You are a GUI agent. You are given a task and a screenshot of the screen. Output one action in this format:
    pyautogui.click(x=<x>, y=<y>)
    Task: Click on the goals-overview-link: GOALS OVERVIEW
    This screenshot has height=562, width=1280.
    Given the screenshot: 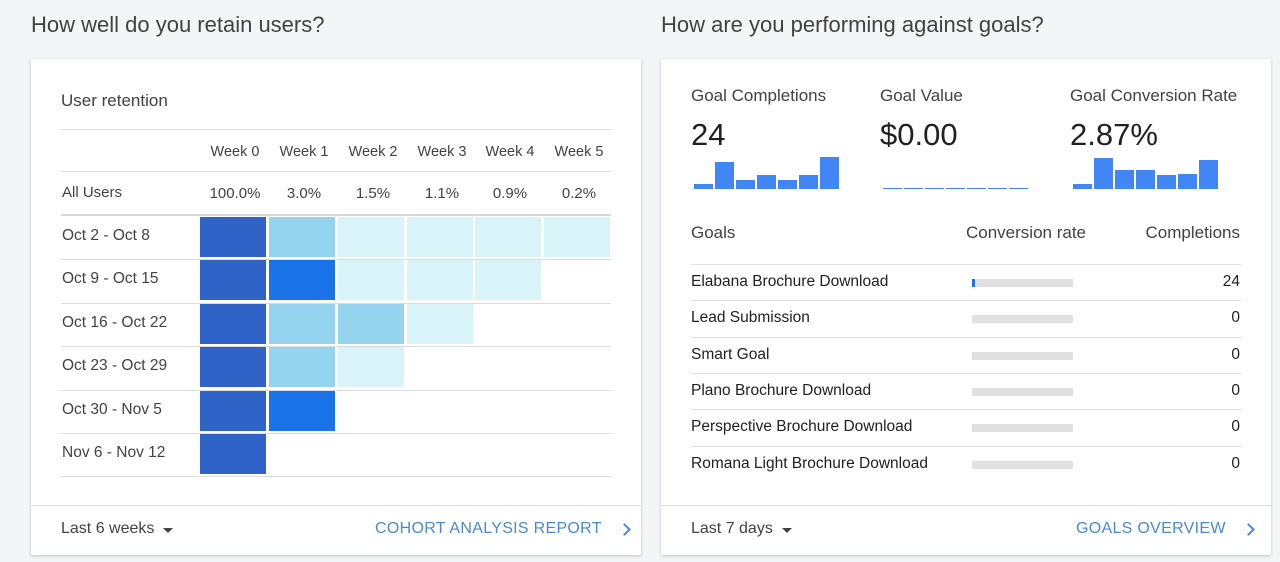 What is the action you would take?
    pyautogui.click(x=1165, y=529)
    